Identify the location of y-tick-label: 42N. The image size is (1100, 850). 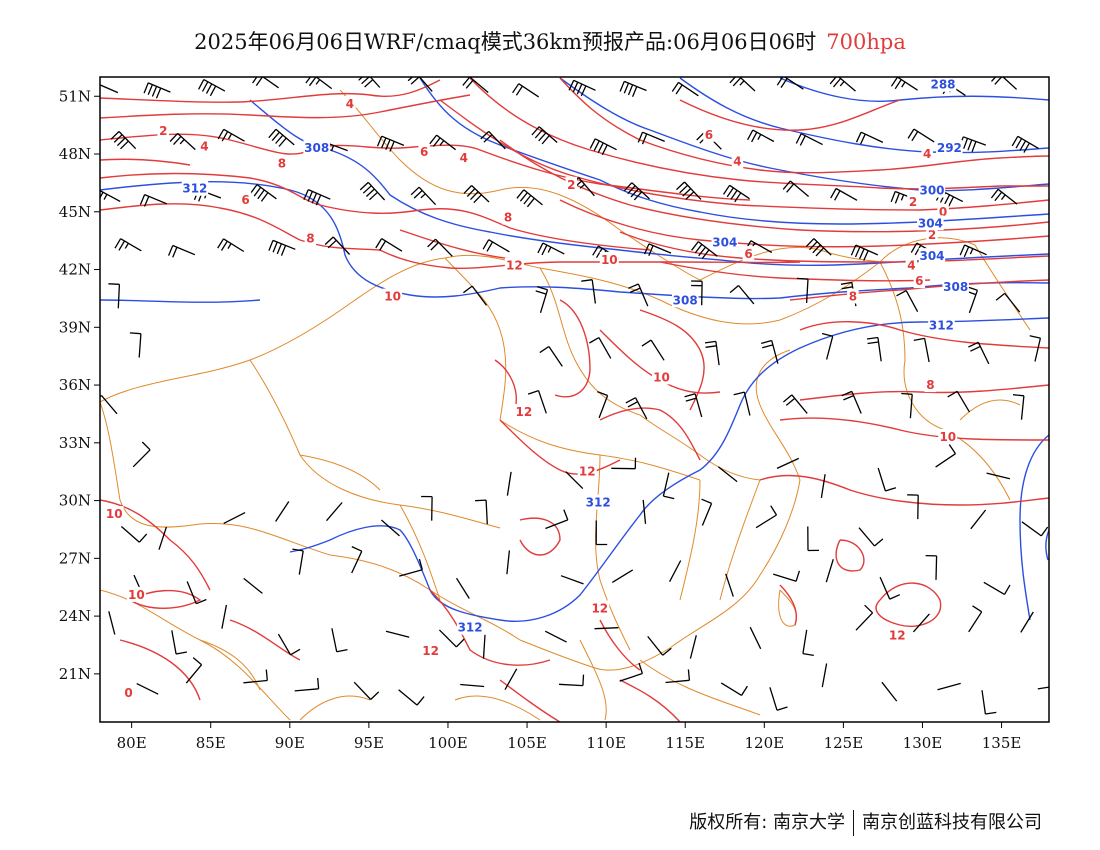
(75, 270).